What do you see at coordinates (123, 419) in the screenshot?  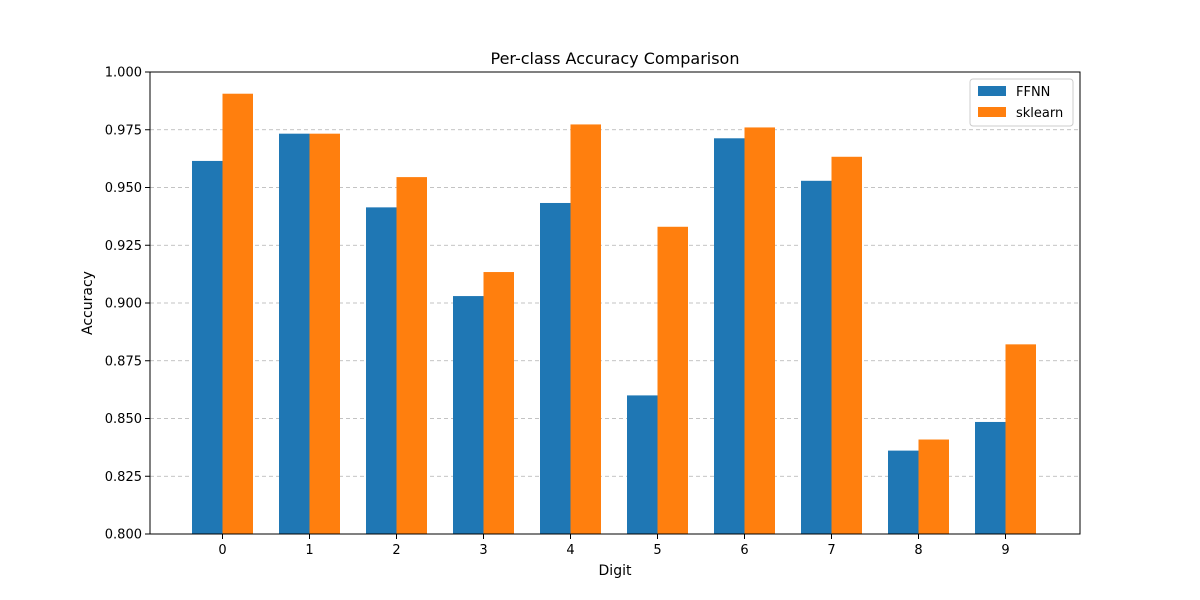 I see `y-tick-label: 0.850` at bounding box center [123, 419].